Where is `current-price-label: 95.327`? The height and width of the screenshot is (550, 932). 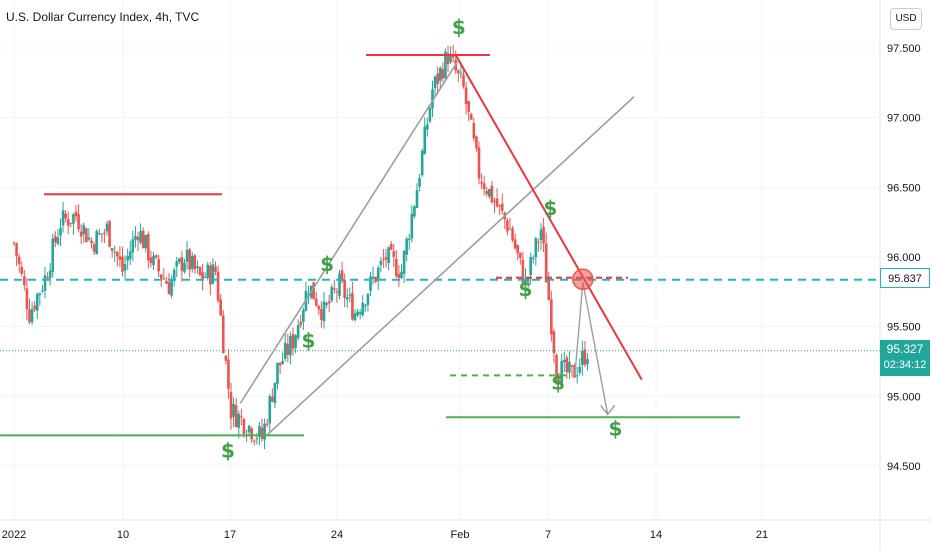 current-price-label: 95.327 is located at coordinates (905, 349).